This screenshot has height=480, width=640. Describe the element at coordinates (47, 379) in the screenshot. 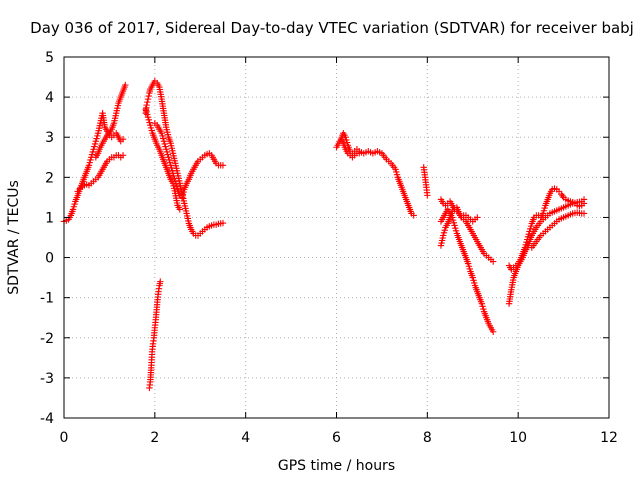

I see `y-tick-label: -3` at that location.